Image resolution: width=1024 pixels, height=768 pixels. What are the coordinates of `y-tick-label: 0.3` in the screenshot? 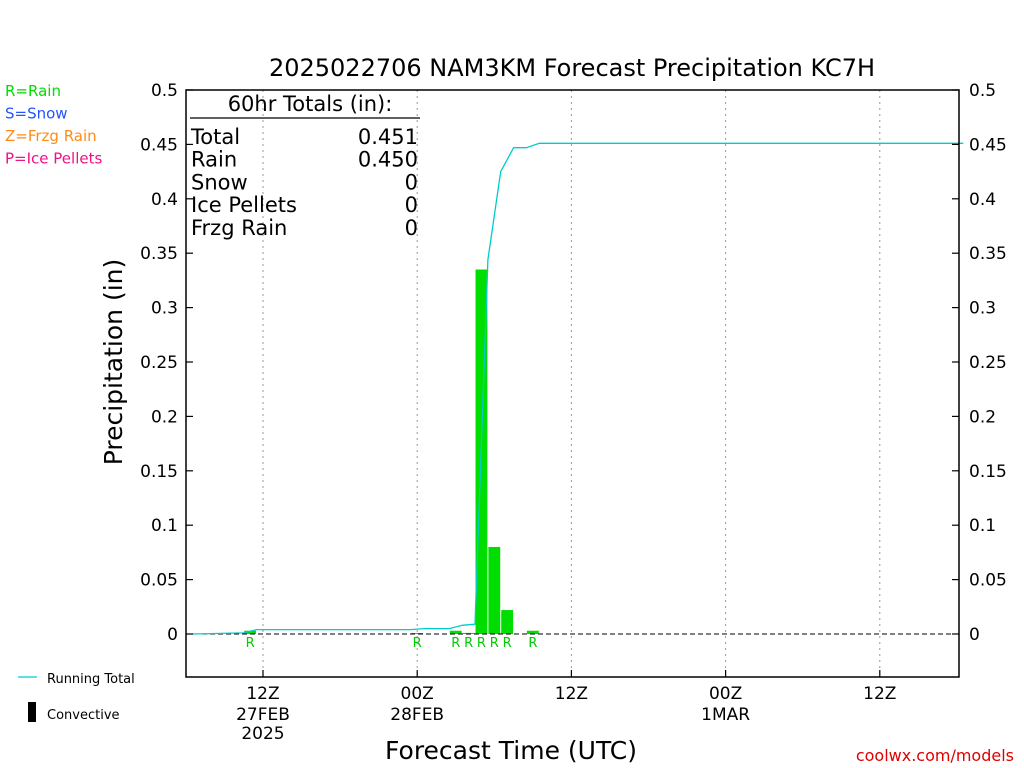 It's located at (164, 309).